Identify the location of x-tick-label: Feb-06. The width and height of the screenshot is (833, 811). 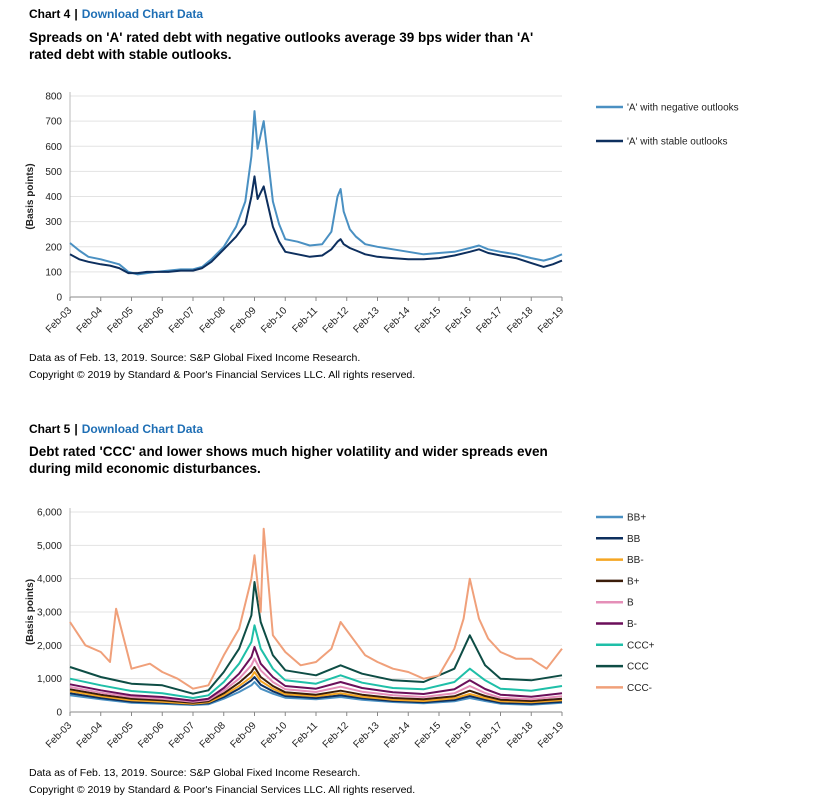
(151, 735).